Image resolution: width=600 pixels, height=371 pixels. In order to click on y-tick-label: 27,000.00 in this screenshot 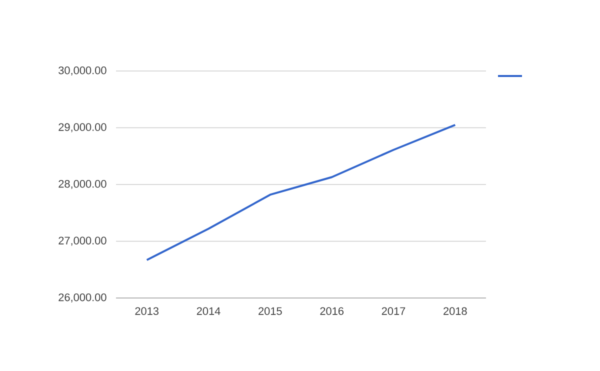, I will do `click(82, 241)`.